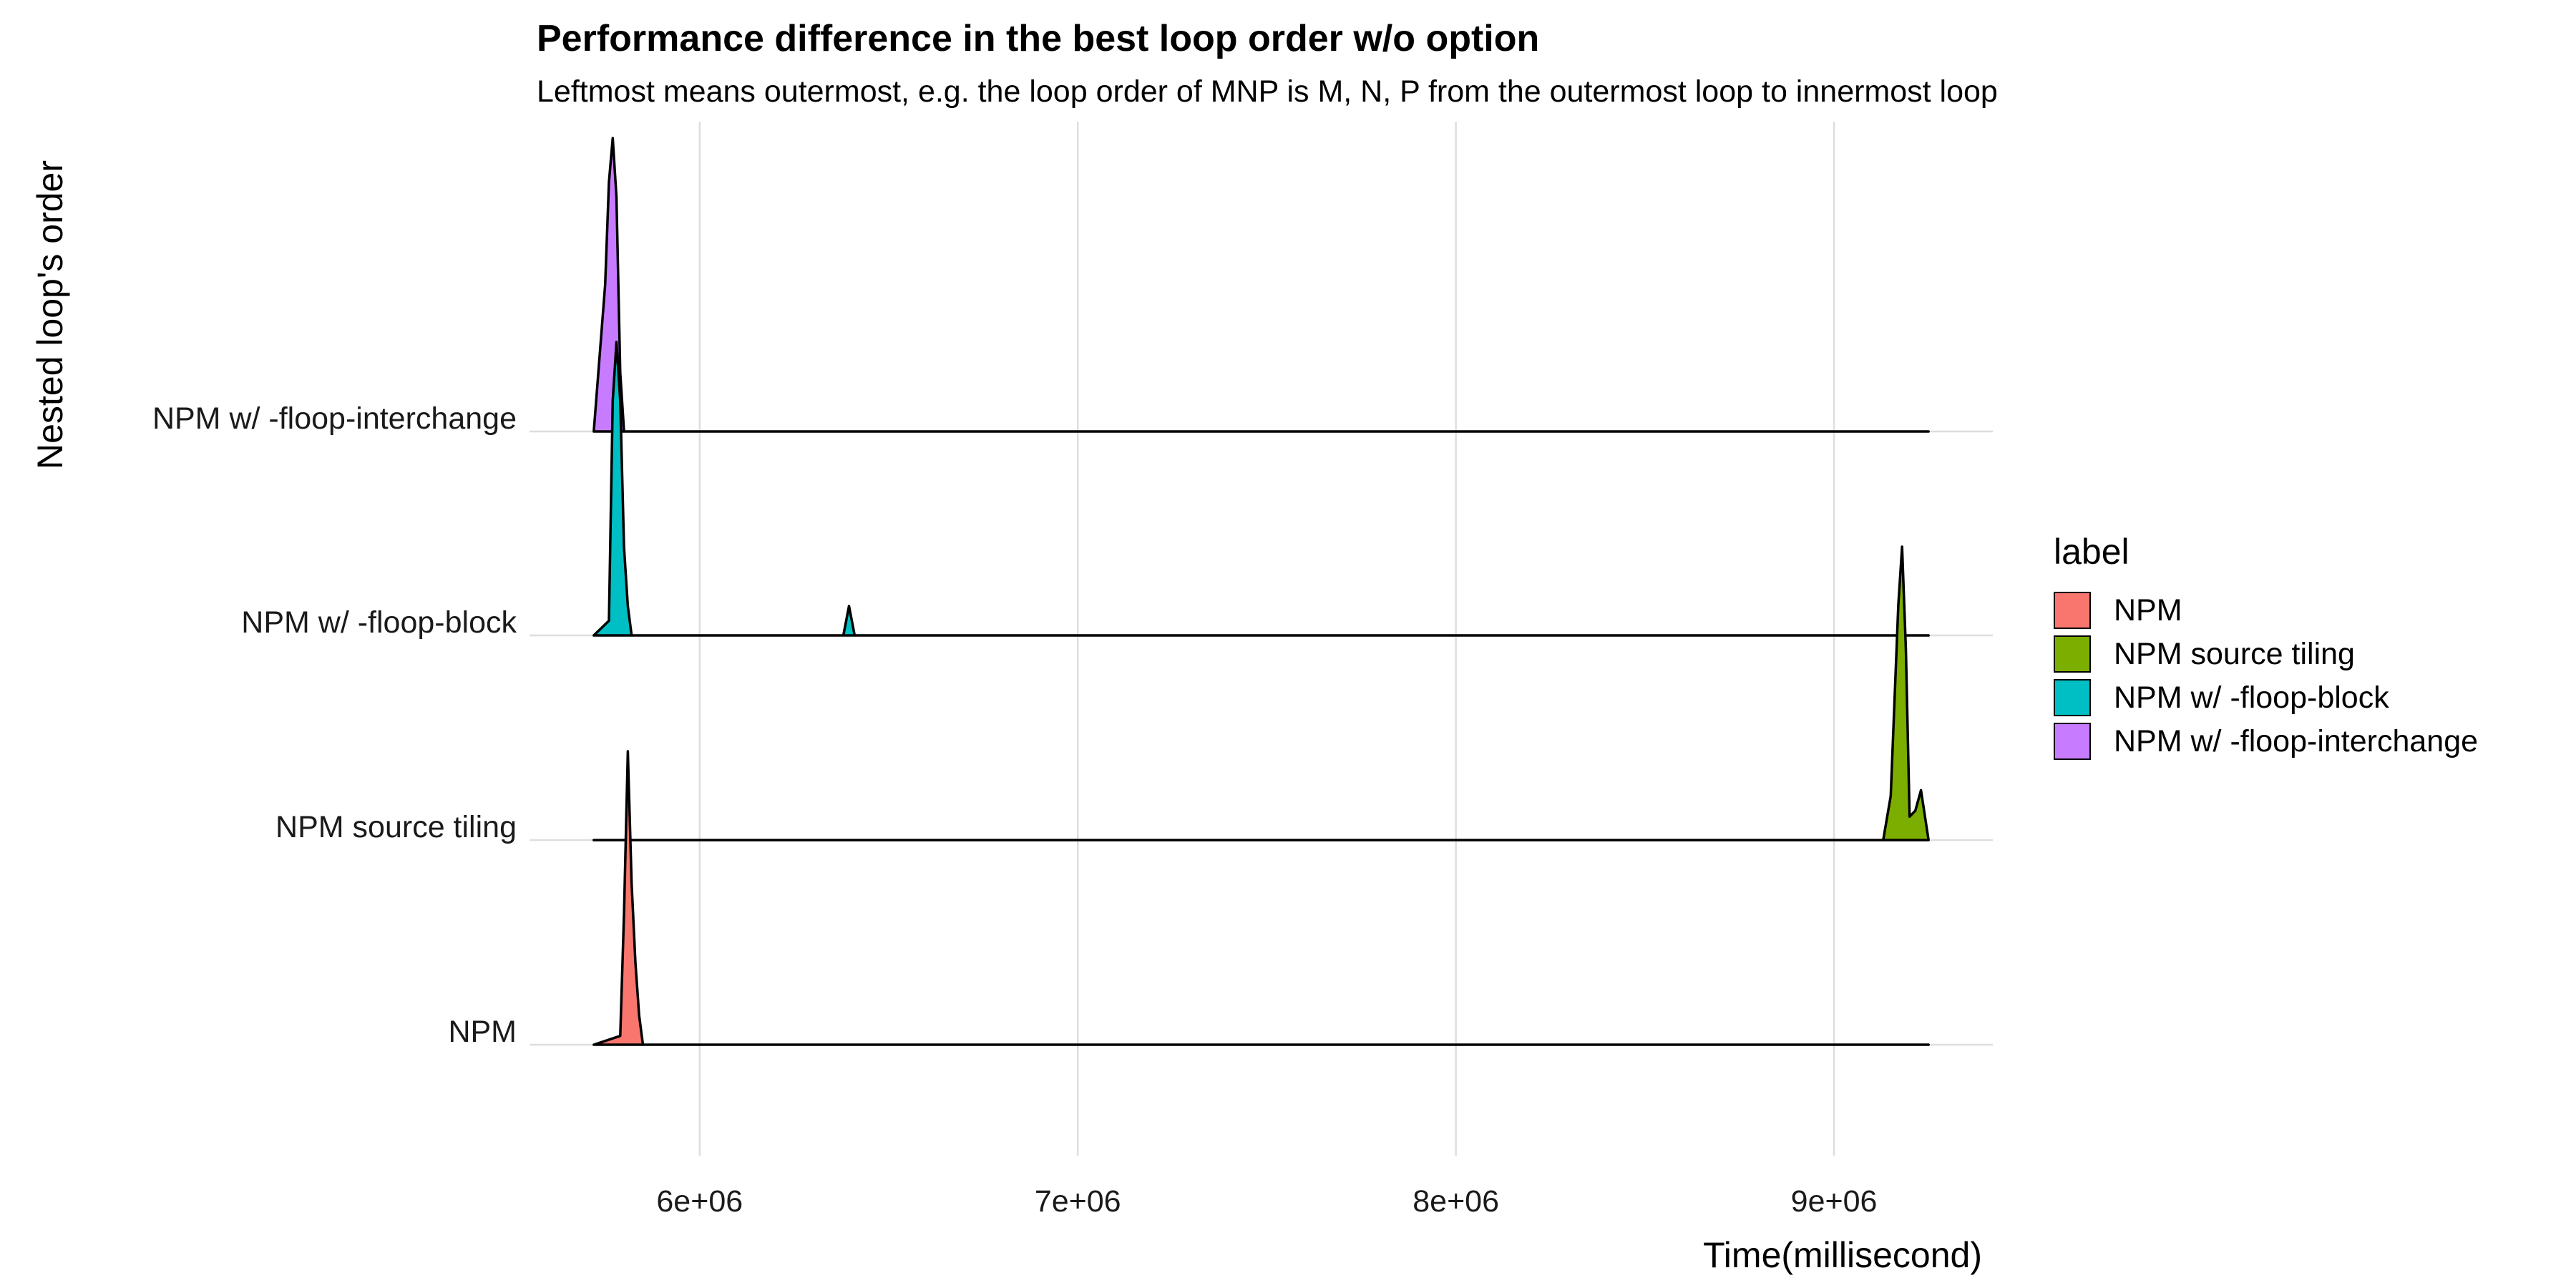 The width and height of the screenshot is (2576, 1288). Describe the element at coordinates (396, 827) in the screenshot. I see `y-tick-label: NPM source tiling` at that location.